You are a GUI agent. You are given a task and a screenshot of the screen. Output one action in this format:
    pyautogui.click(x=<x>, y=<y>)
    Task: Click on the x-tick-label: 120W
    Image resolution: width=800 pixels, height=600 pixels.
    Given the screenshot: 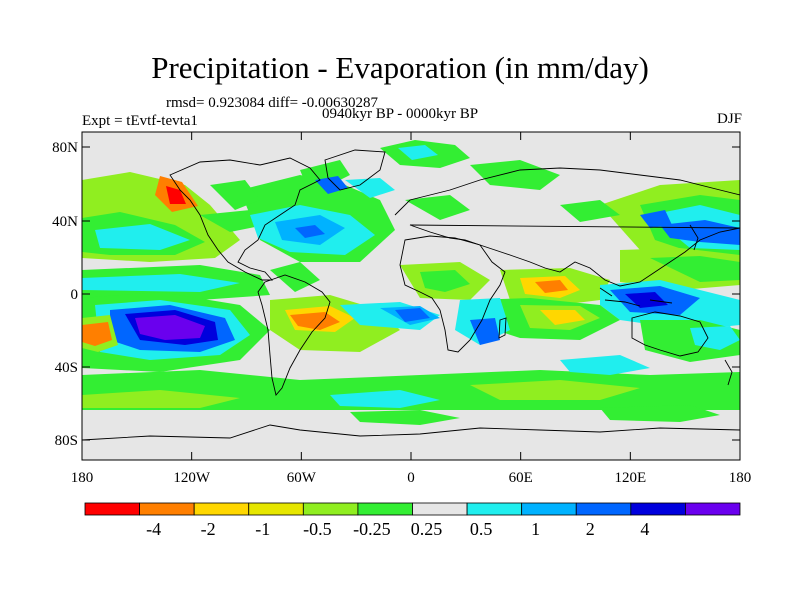 What is the action you would take?
    pyautogui.click(x=192, y=478)
    